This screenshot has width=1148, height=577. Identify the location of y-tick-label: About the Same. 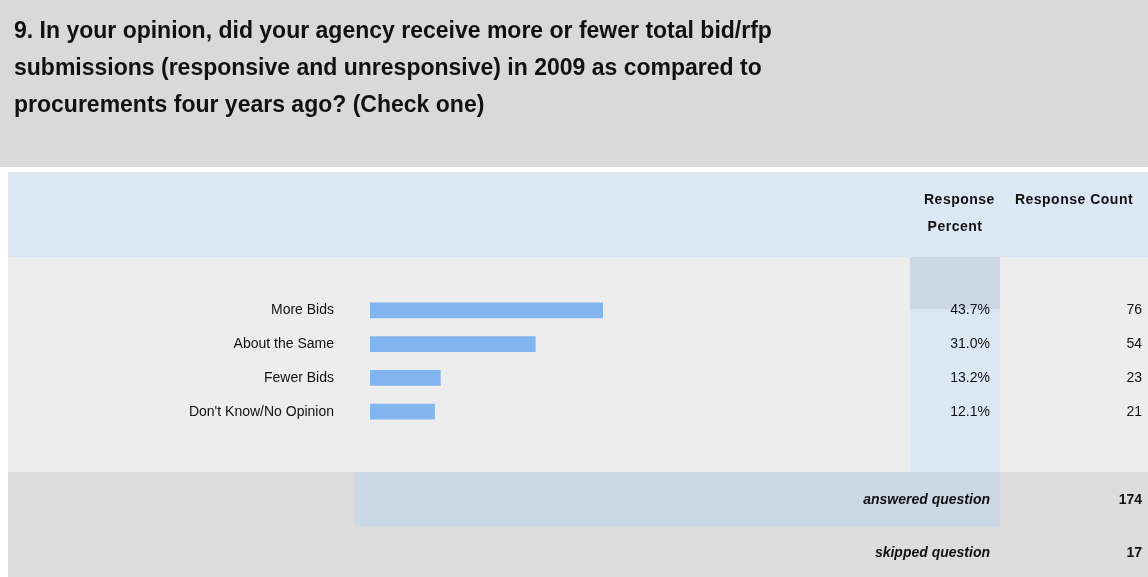
(284, 342).